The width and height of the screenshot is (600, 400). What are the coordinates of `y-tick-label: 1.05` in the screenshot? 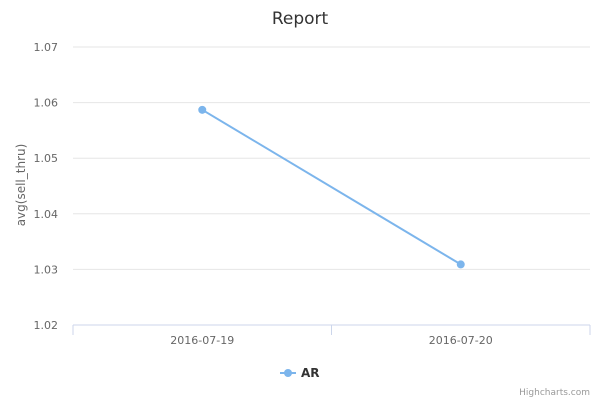 It's located at (46, 158).